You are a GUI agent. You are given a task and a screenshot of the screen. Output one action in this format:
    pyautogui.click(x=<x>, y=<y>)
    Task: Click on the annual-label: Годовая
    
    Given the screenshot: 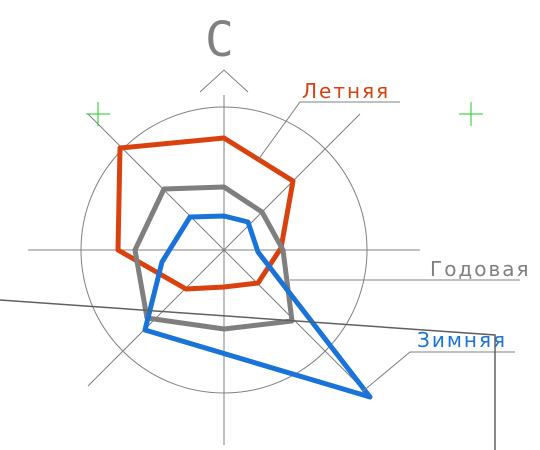 What is the action you would take?
    pyautogui.click(x=480, y=269)
    